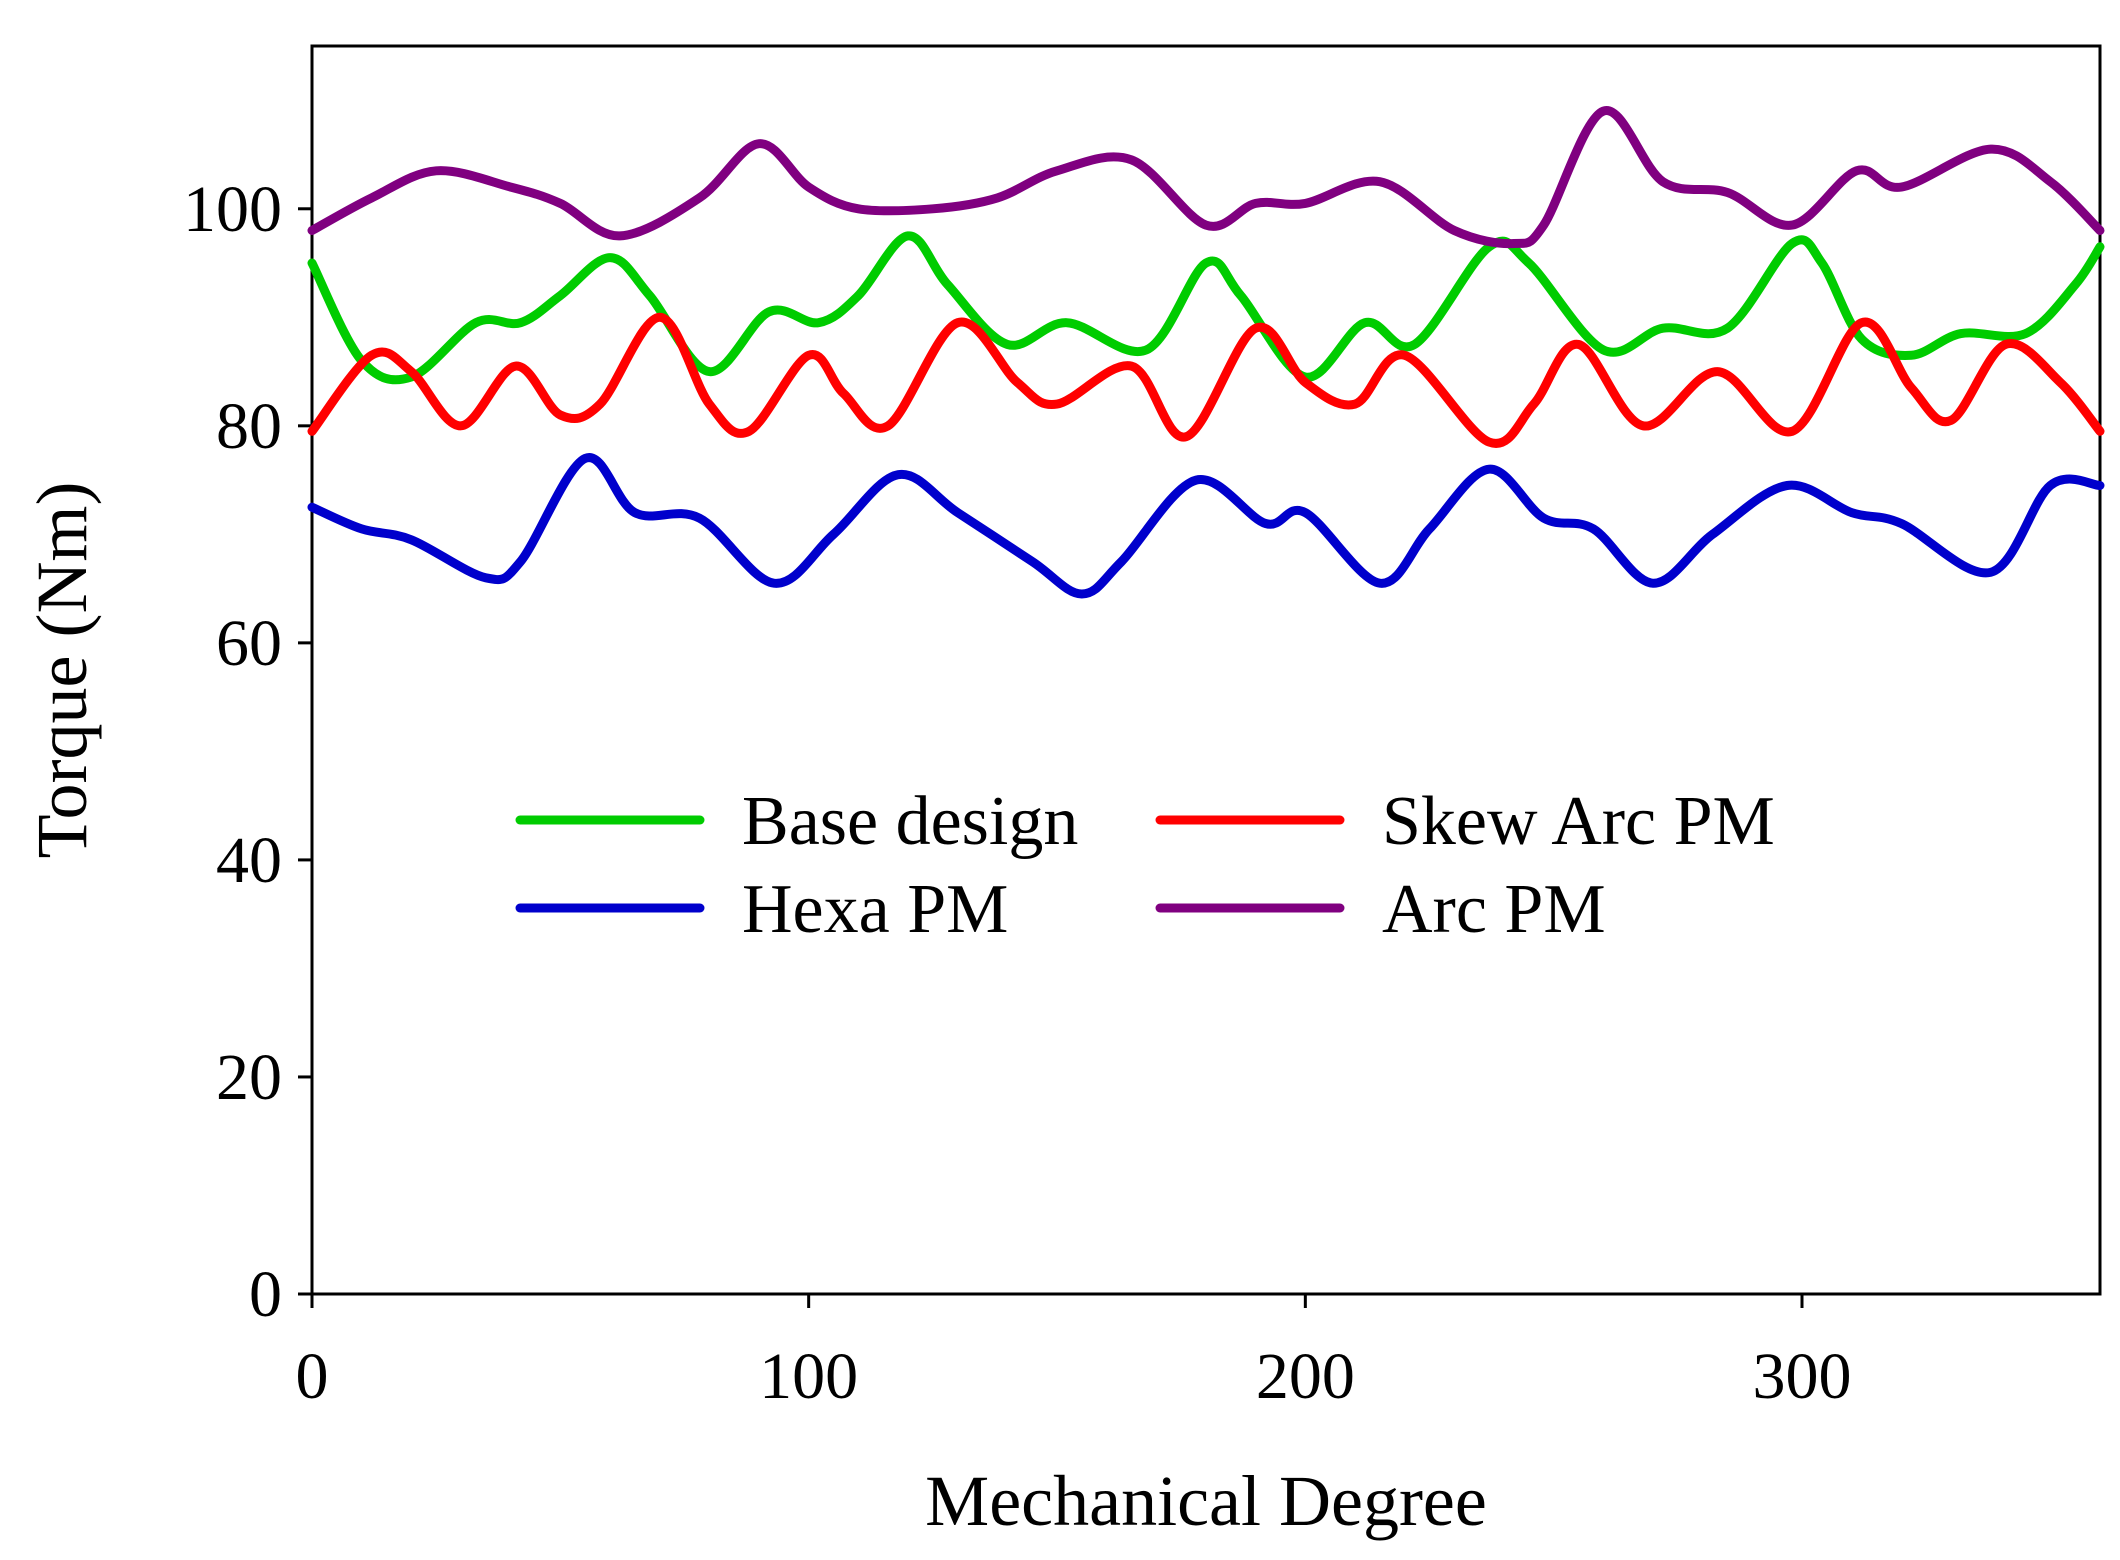  What do you see at coordinates (249, 643) in the screenshot?
I see `y-tick-label: 60` at bounding box center [249, 643].